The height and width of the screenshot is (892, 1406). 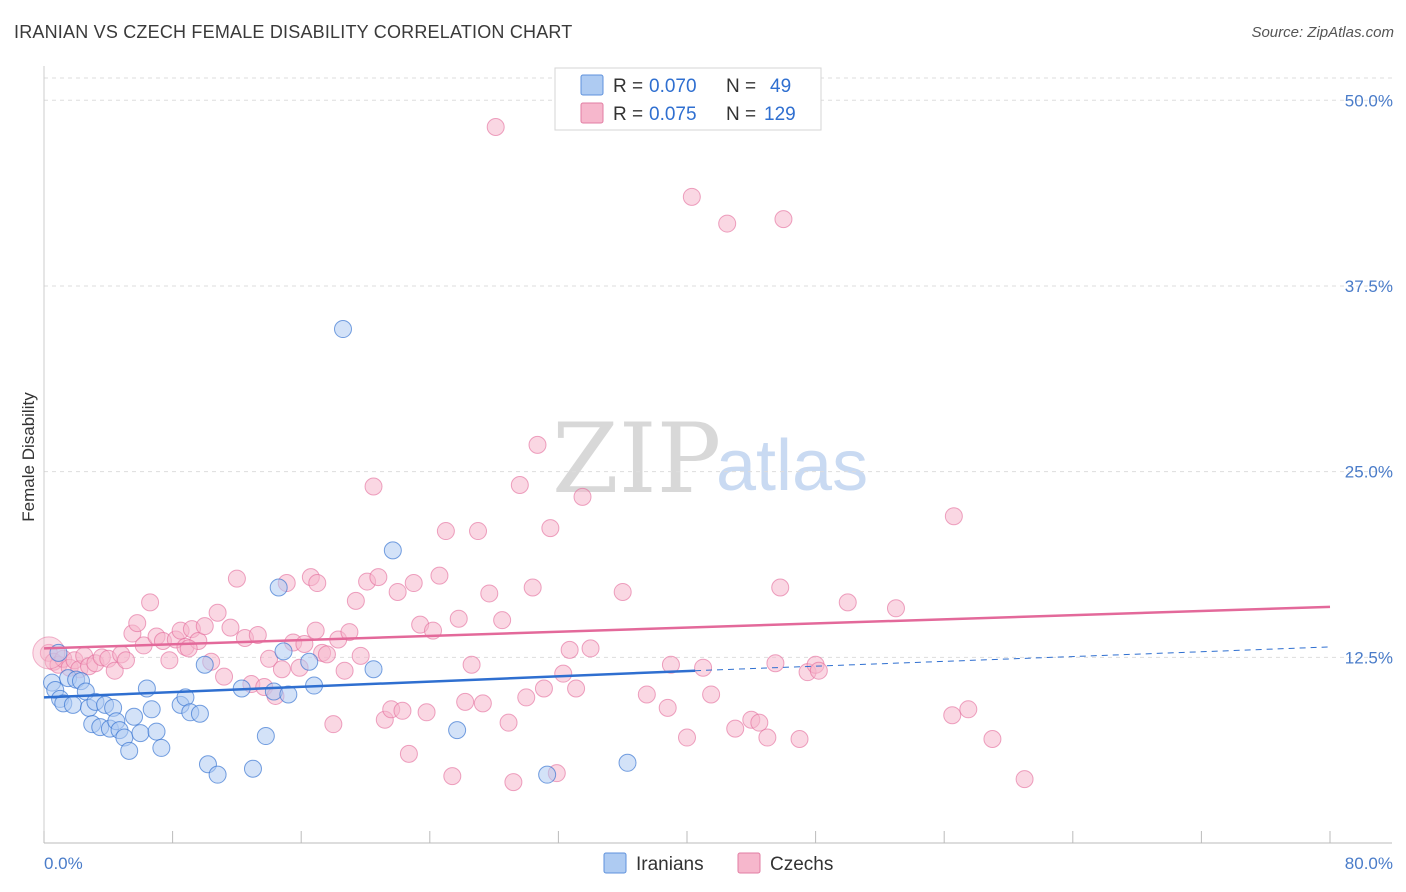 I want to click on x-tick-label-max: 80.0%, so click(x=1369, y=863).